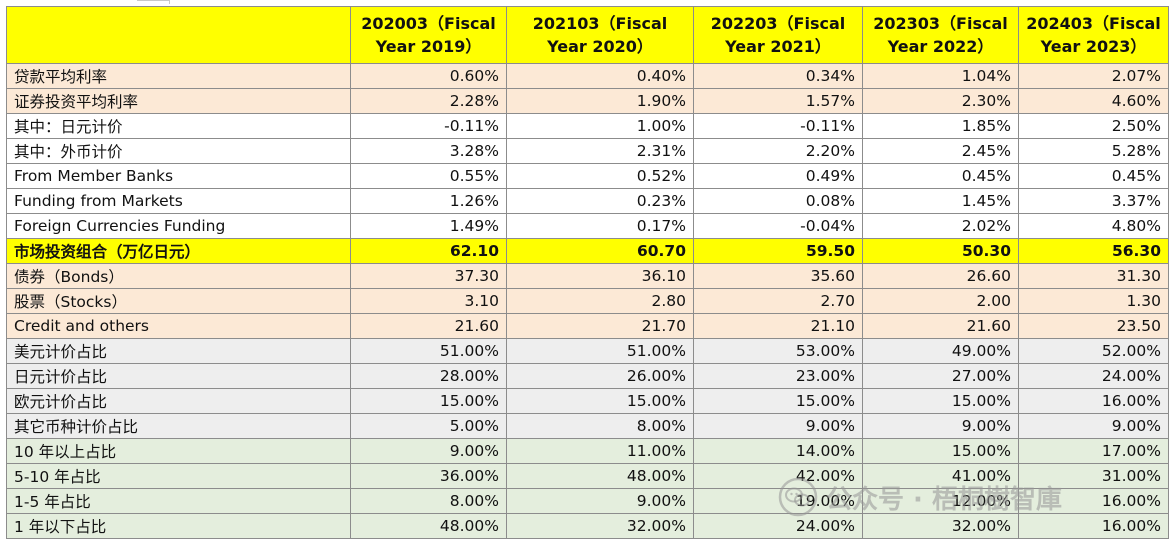 This screenshot has width=1171, height=544. I want to click on value-cell: 0.52%, so click(600, 176).